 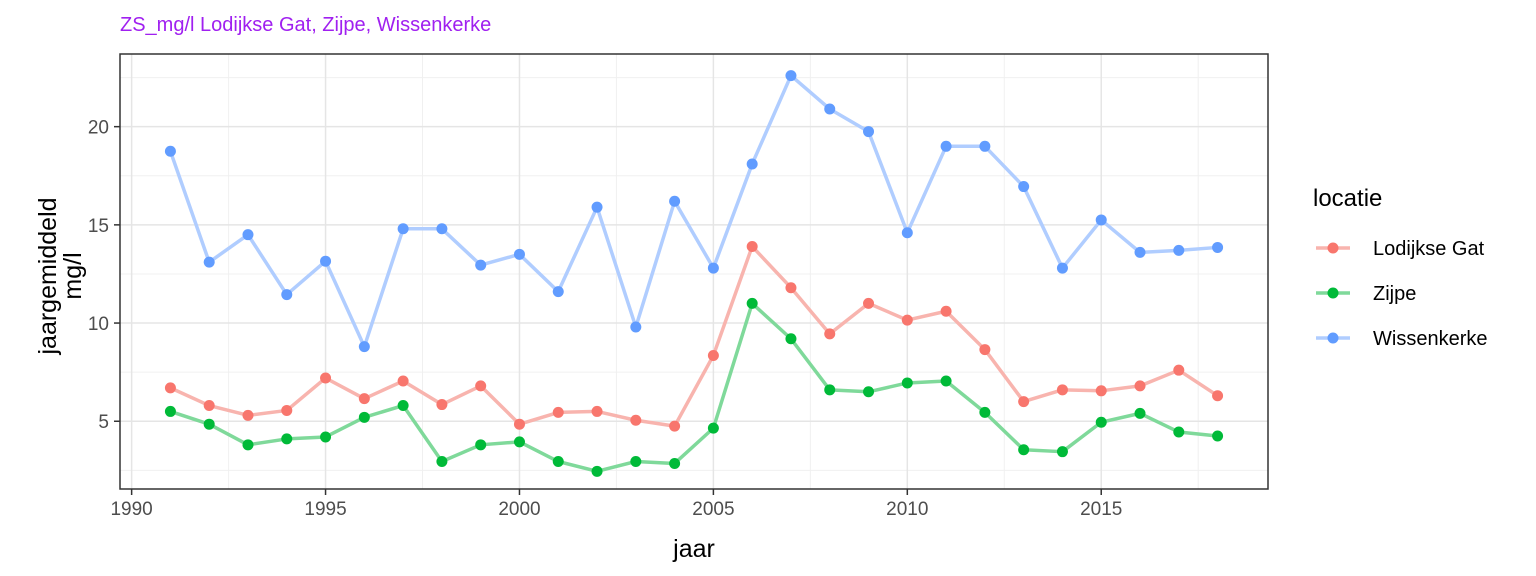 I want to click on legend: locatie Lodijkse Gat Zijpe Wissenkerke, so click(x=1400, y=267).